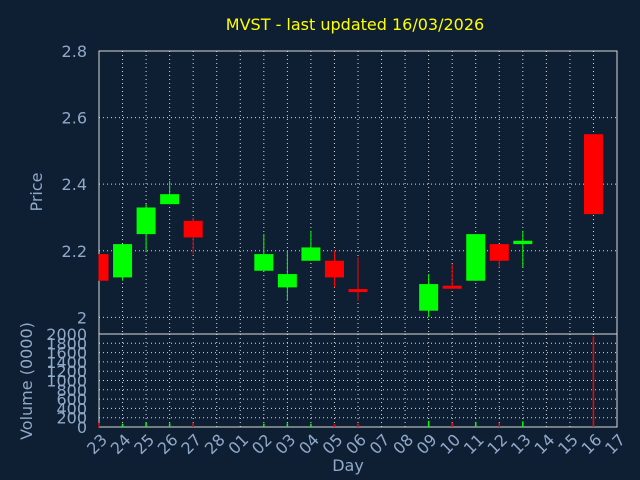 The height and width of the screenshot is (480, 640). I want to click on volume-y-tick-label: 1000, so click(66, 381).